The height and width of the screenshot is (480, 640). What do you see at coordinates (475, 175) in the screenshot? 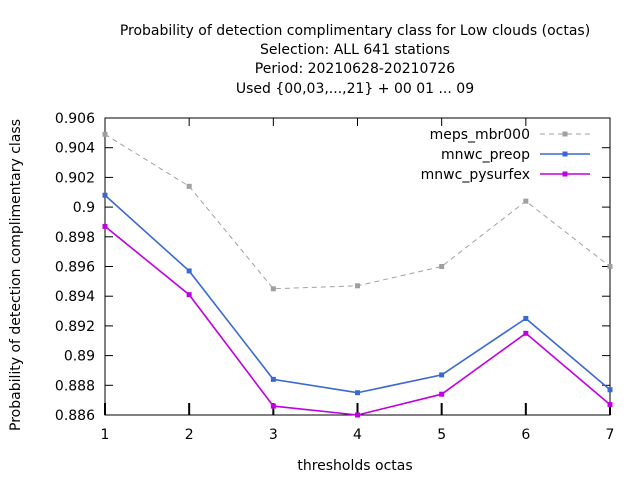
I see `legend-label: mnwc_pysurfex` at bounding box center [475, 175].